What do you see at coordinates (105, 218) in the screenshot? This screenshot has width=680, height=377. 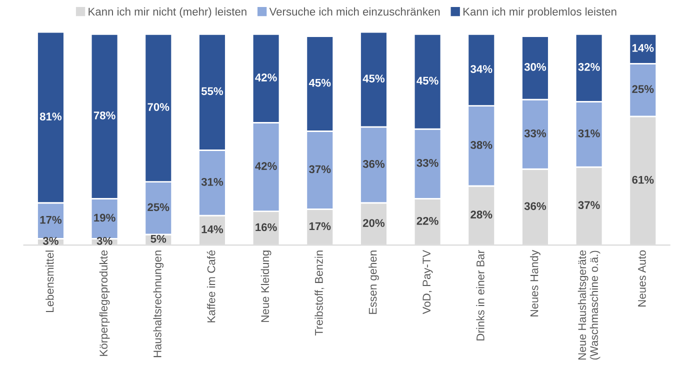 I see `data-label: 19%` at bounding box center [105, 218].